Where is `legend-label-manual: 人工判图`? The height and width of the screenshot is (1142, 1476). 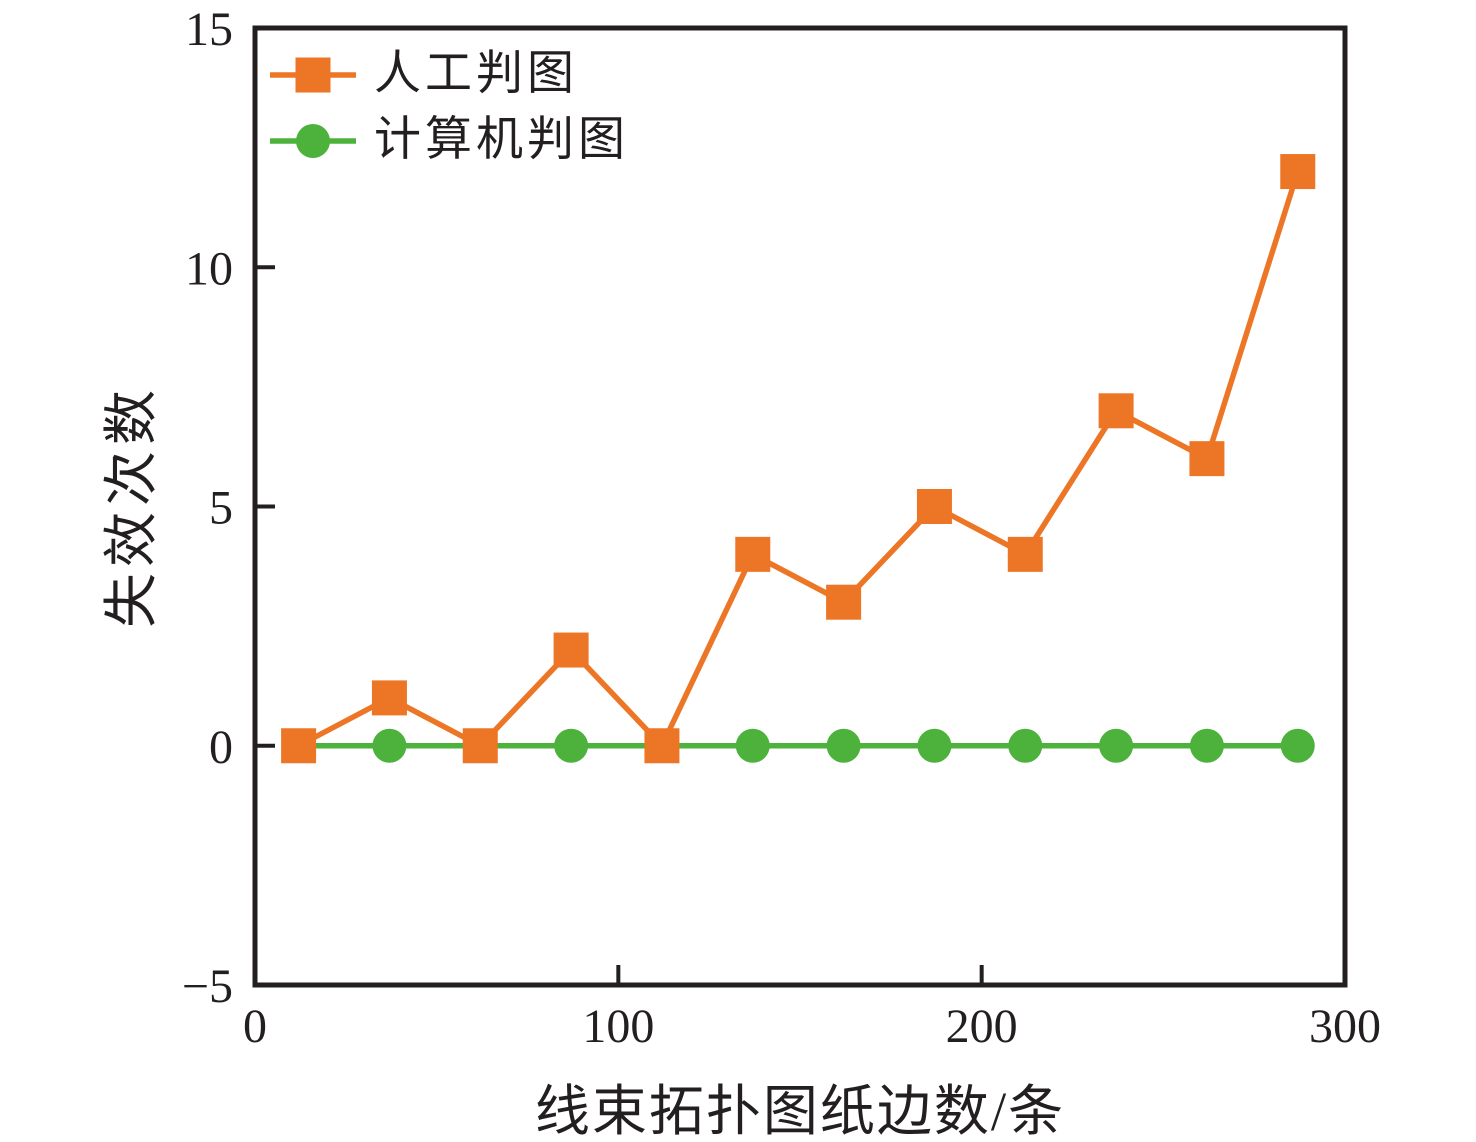
legend-label-manual: 人工判图 is located at coordinates (476, 74).